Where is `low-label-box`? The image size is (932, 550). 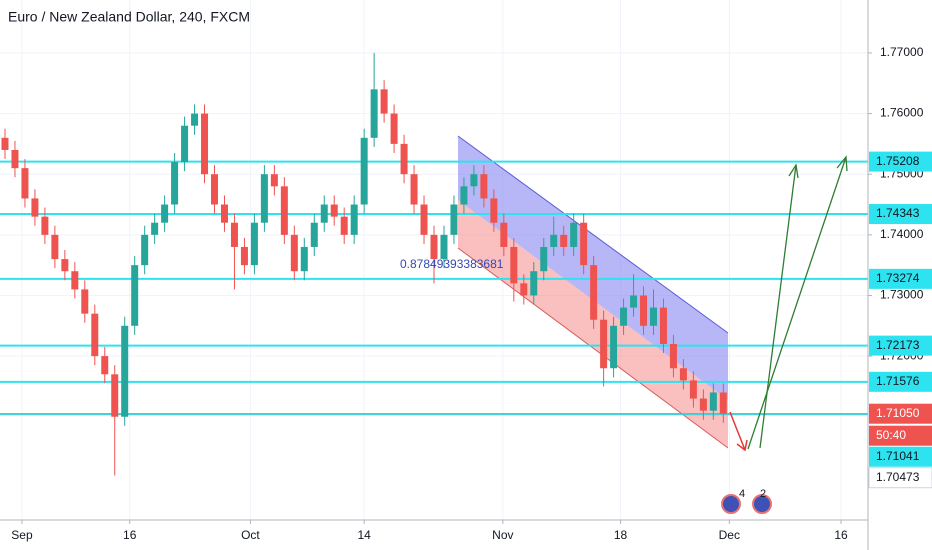 low-label-box is located at coordinates (900, 478).